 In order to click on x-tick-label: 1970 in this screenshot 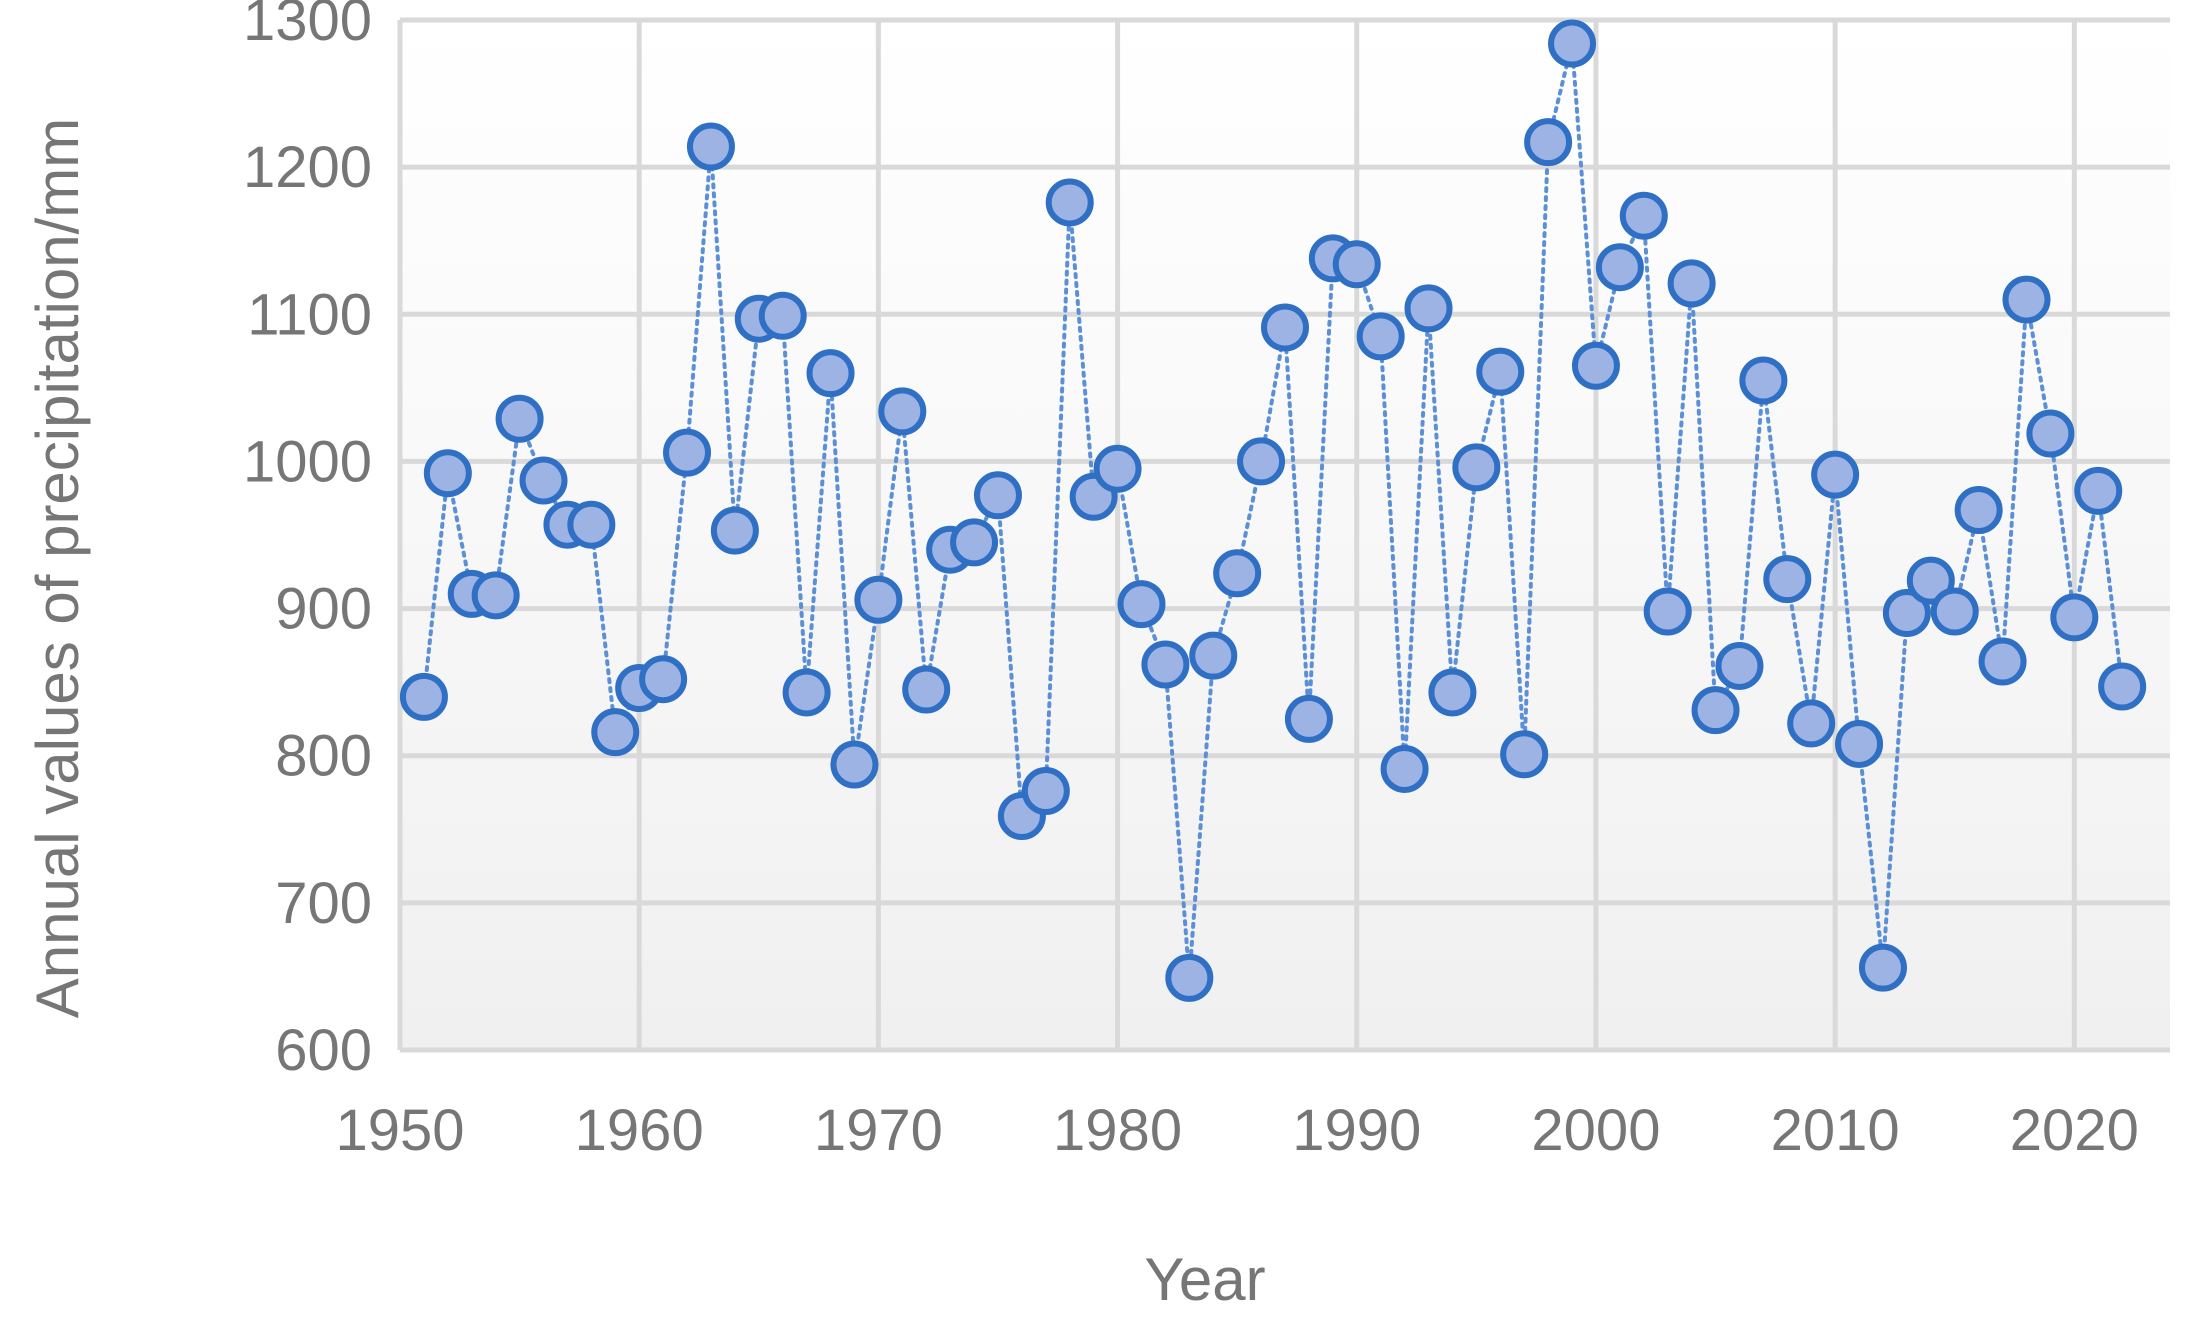, I will do `click(878, 1130)`.